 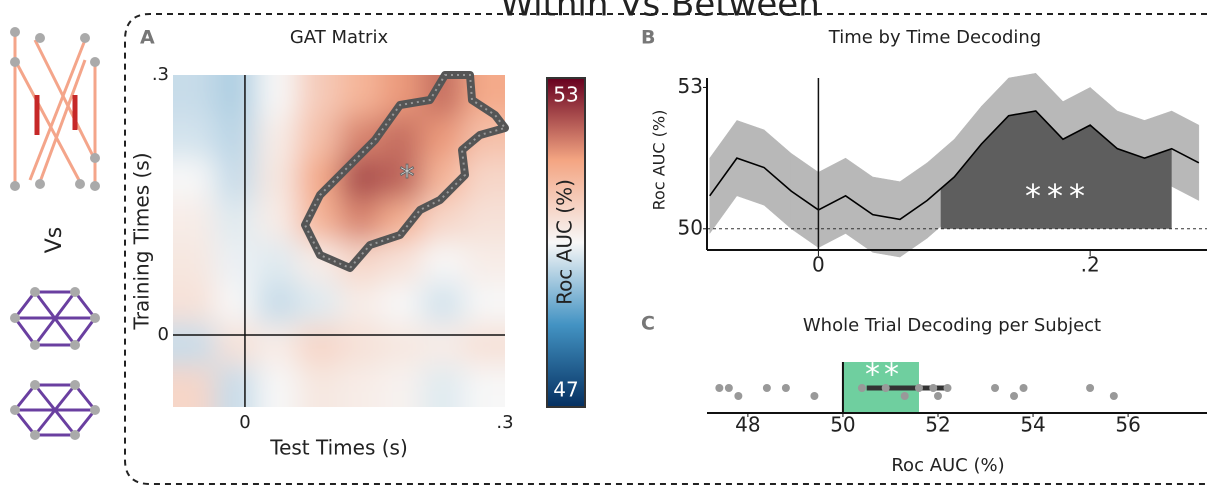 I want to click on x-axis-label: Test Times (s), so click(x=338, y=448).